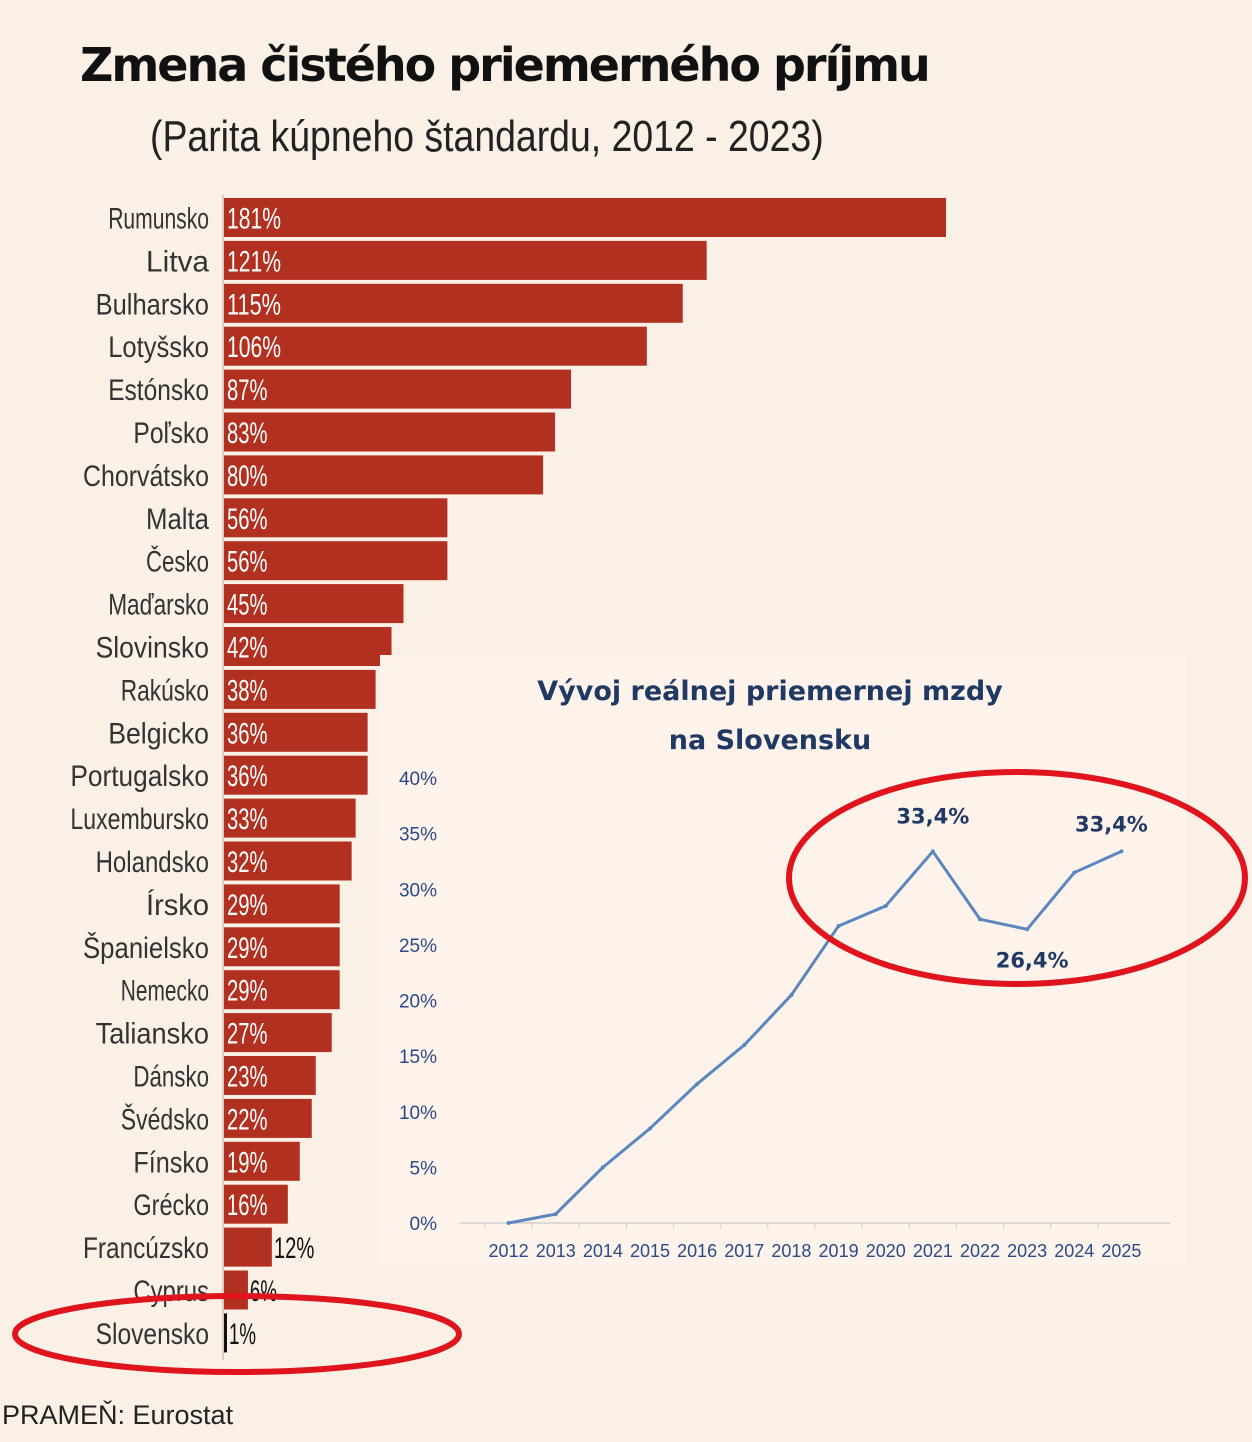  I want to click on y-tick-label: 30%, so click(418, 890).